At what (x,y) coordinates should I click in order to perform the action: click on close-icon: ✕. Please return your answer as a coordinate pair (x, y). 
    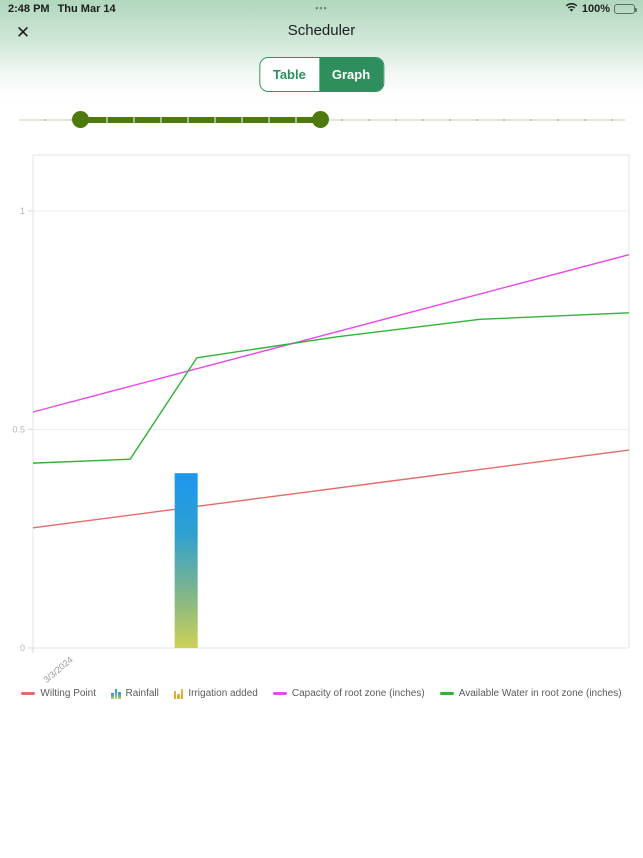
    Looking at the image, I should click on (23, 32).